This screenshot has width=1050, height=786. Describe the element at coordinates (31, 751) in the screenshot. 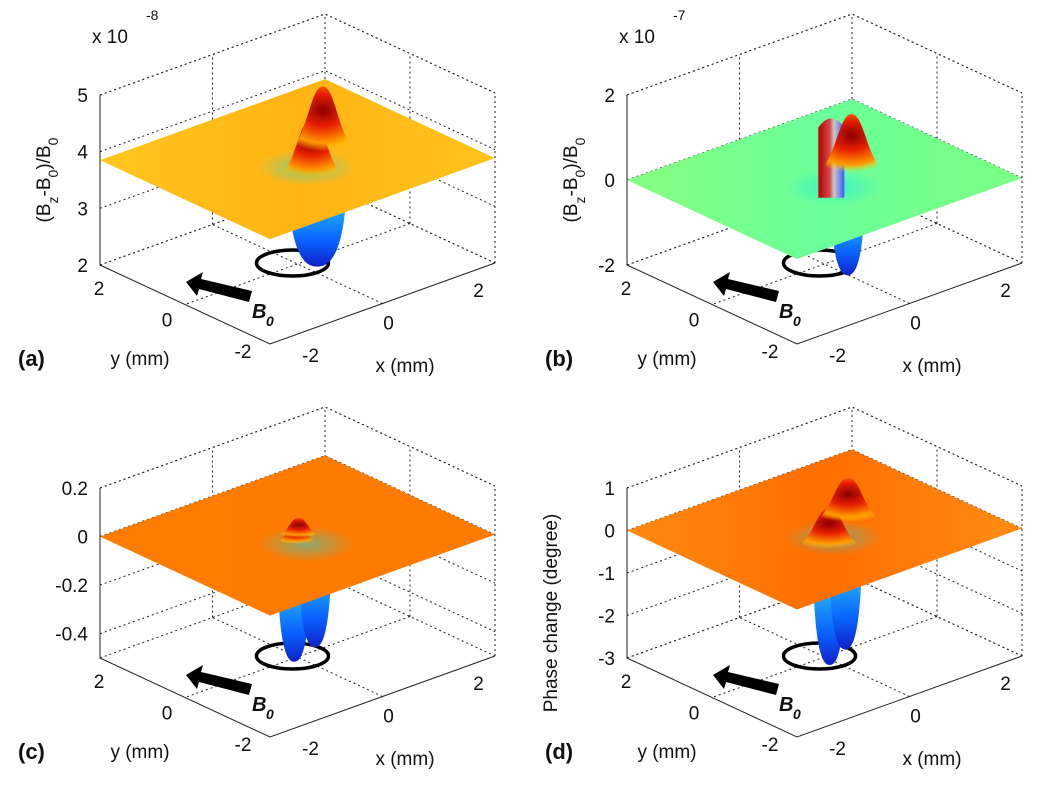

I see `panel-label: (c)` at that location.